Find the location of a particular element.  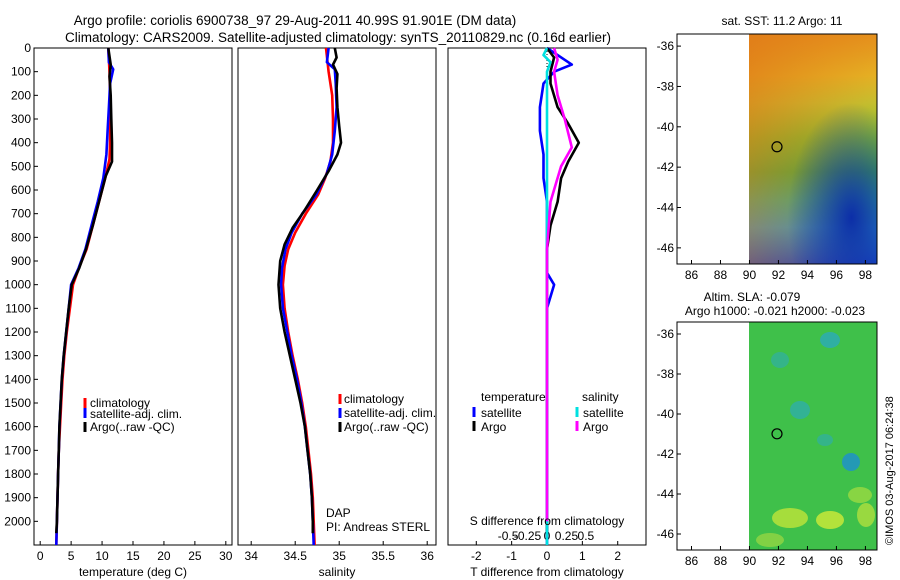

depth-tick-label: 1100 is located at coordinates (18, 308).